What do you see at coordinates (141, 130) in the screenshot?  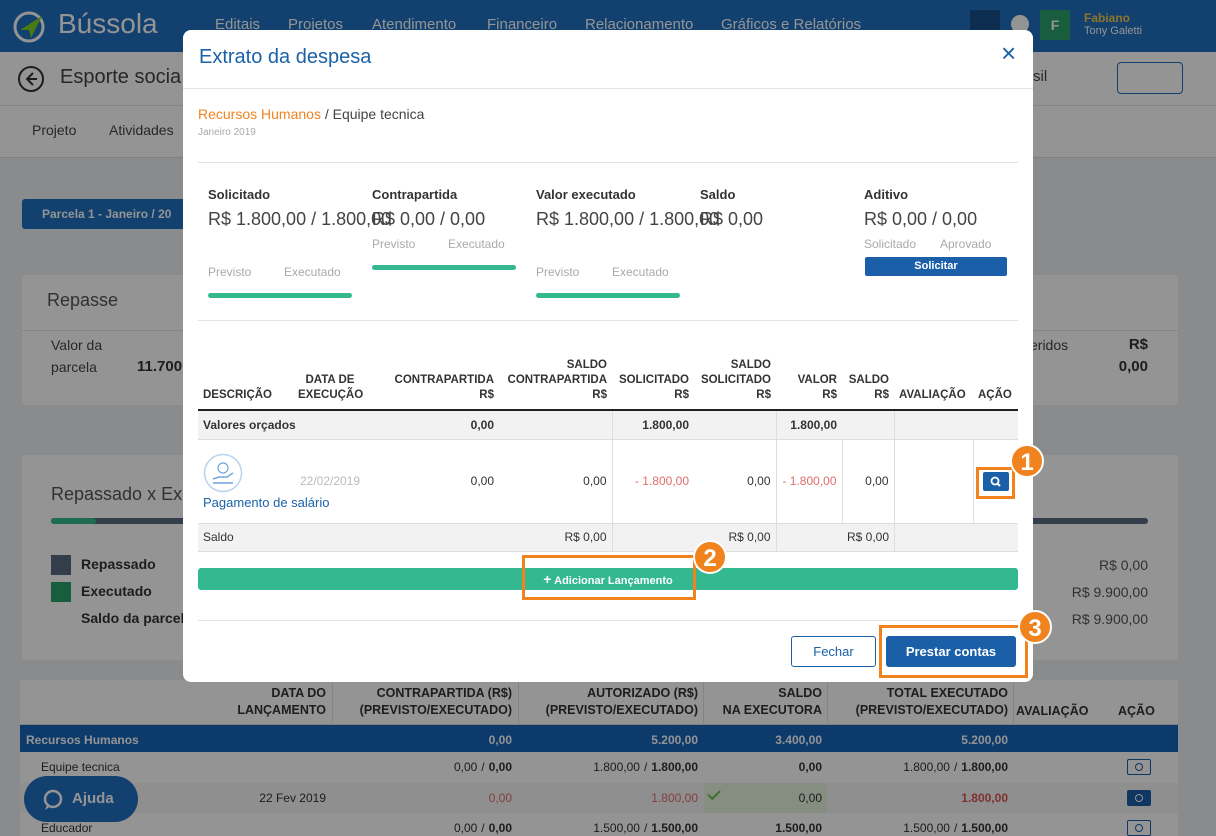 I see `tab: Atividades` at bounding box center [141, 130].